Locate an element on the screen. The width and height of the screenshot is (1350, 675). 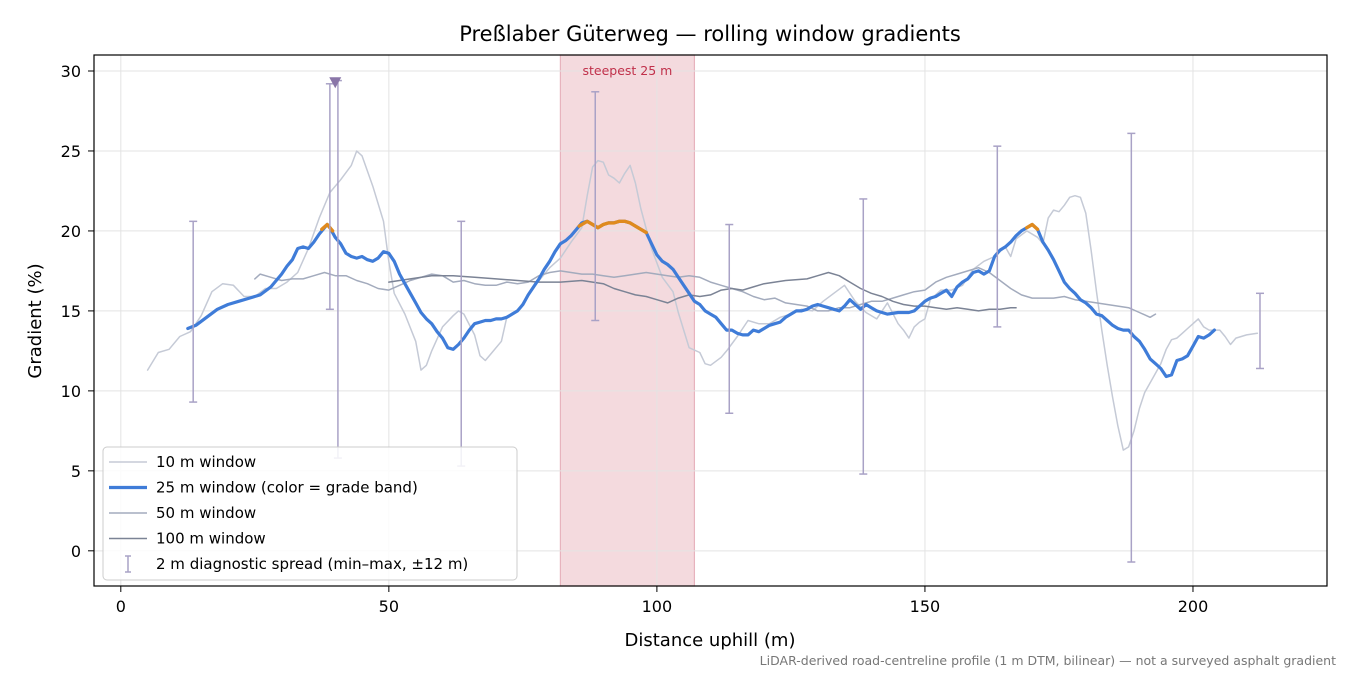
peak-marker is located at coordinates (335, 83).